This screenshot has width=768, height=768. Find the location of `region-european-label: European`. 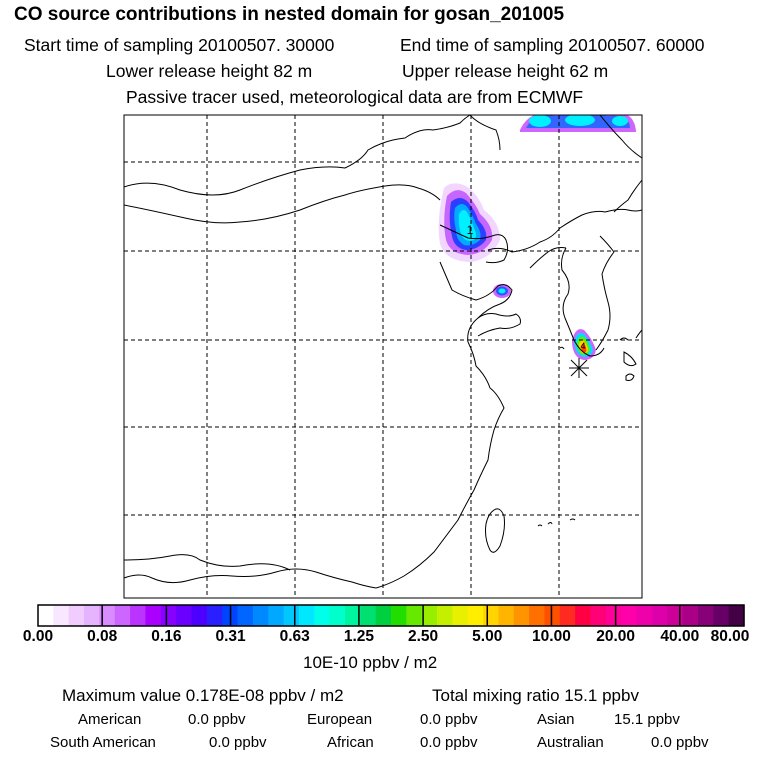

region-european-label: European is located at coordinates (340, 719).